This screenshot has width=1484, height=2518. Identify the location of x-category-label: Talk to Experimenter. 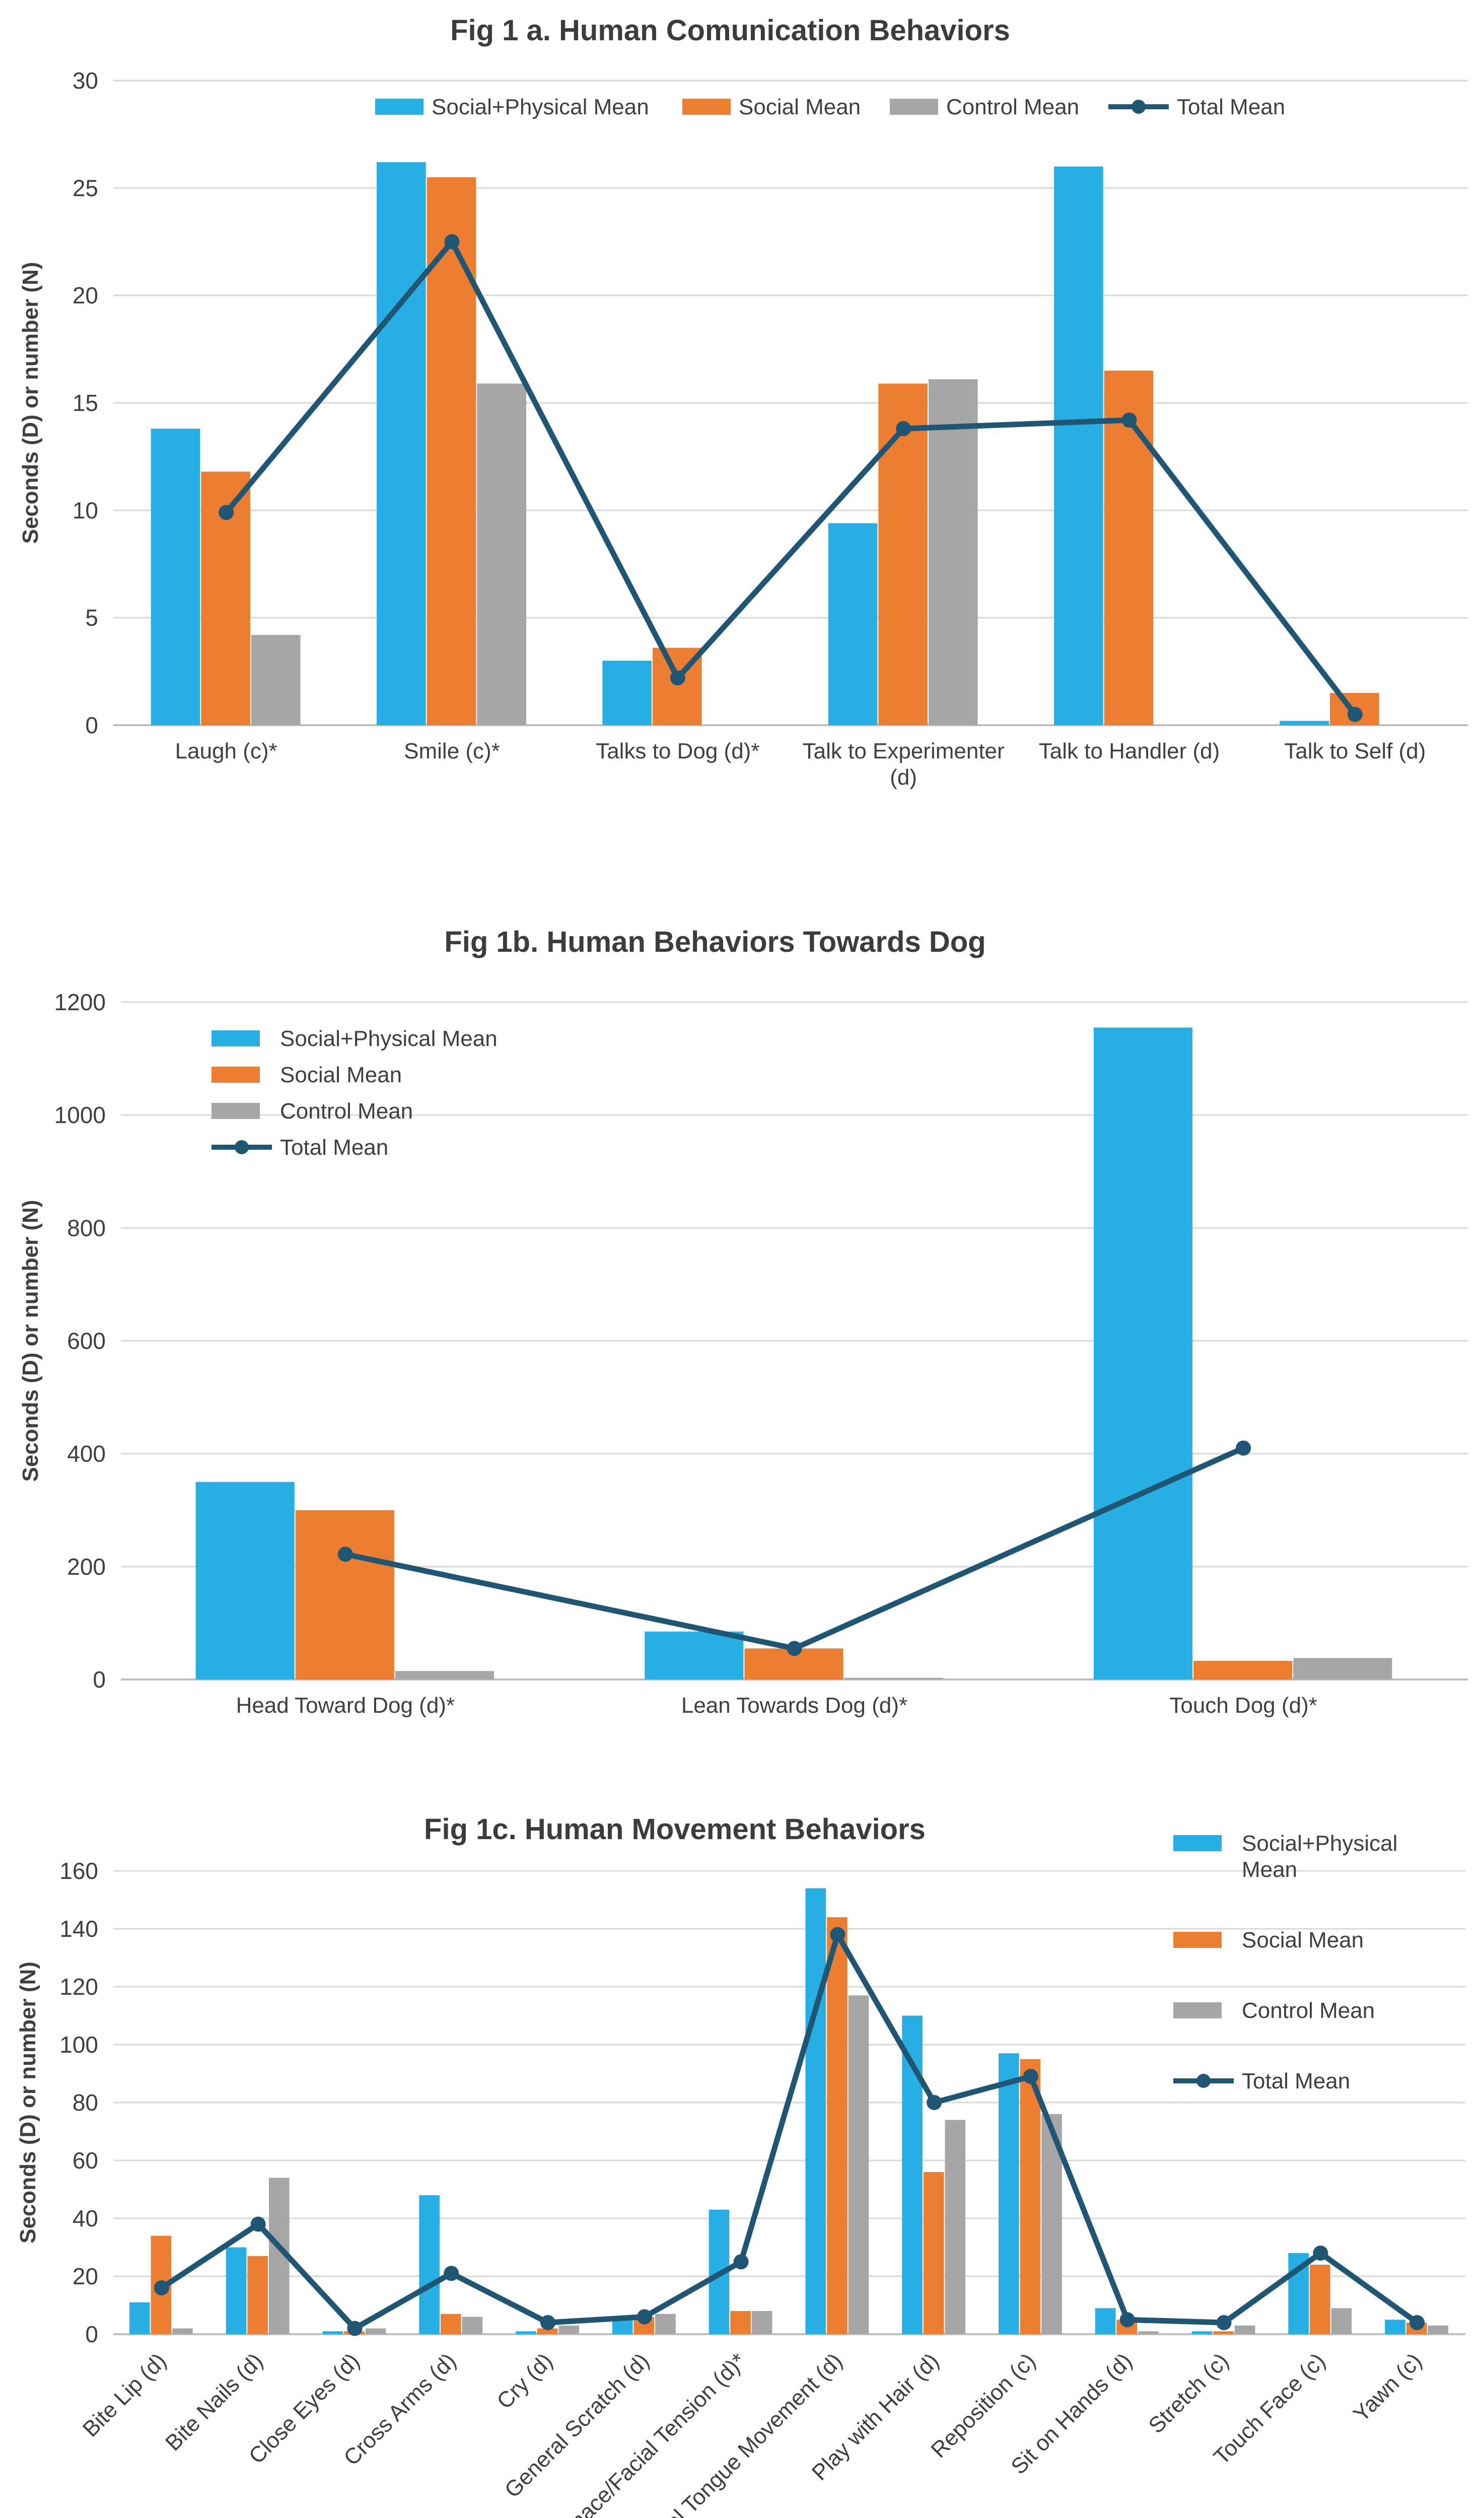
(904, 751).